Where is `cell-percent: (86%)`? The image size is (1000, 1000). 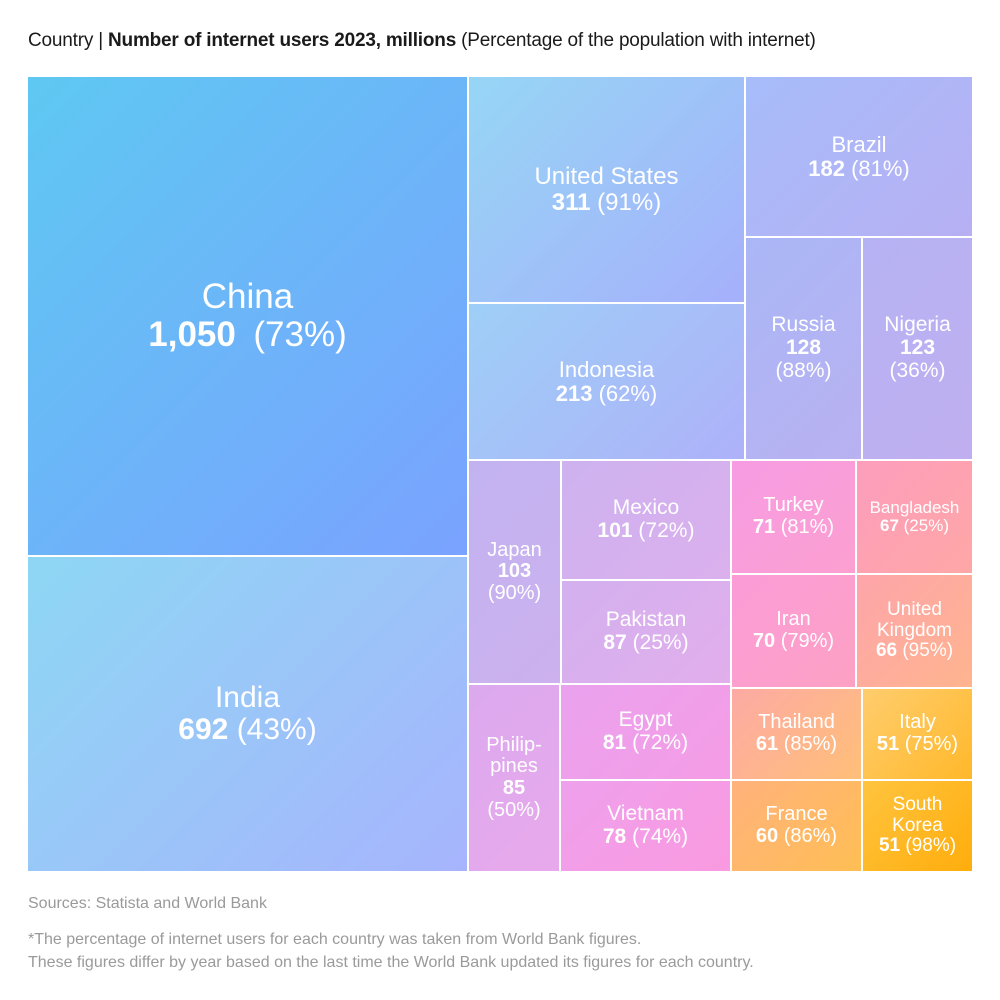 cell-percent: (86%) is located at coordinates (810, 836).